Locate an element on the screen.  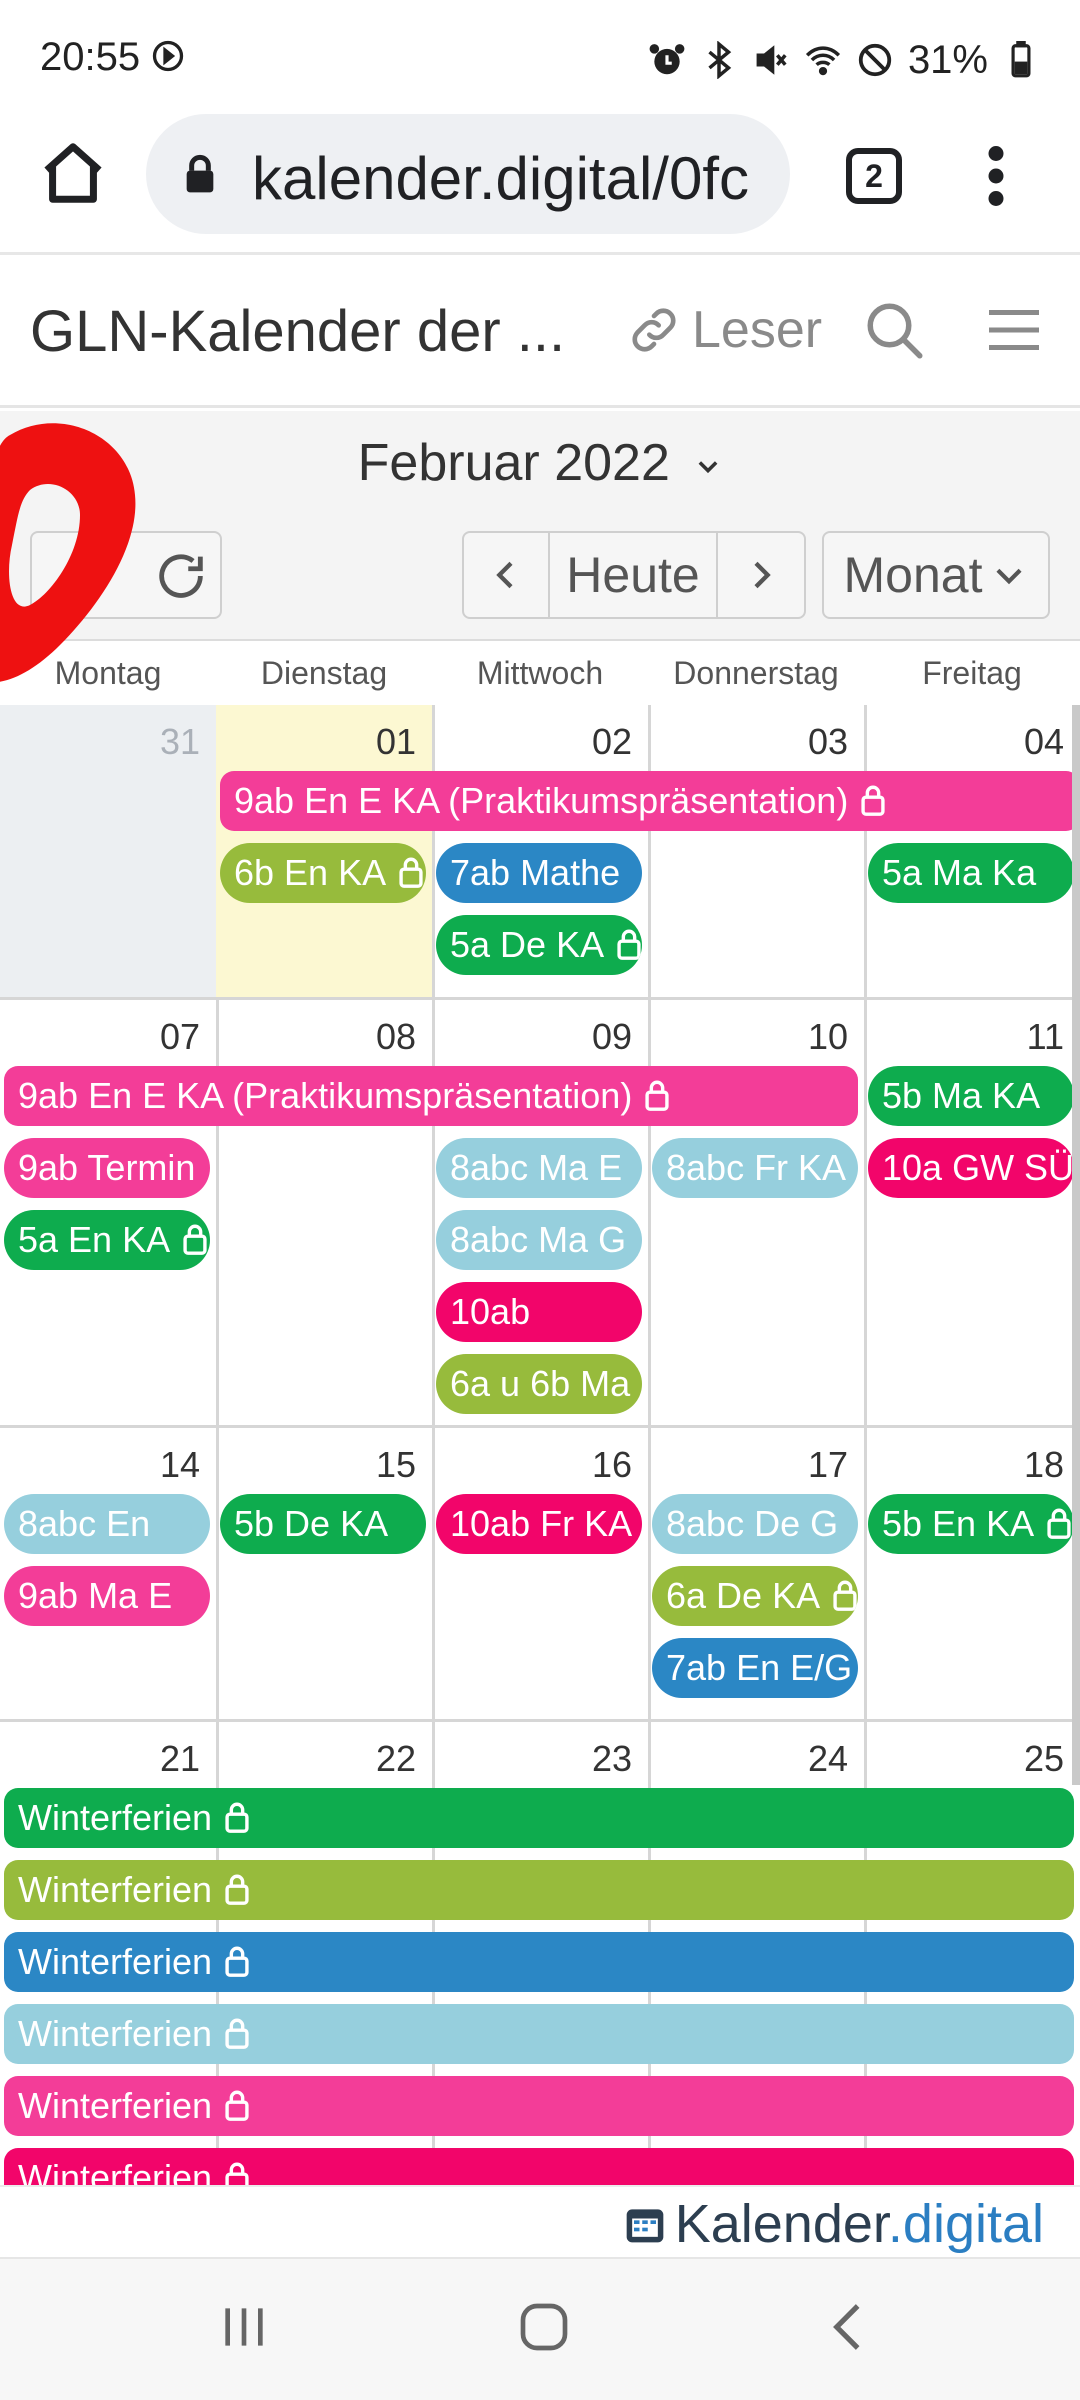
day-cell: 16 is located at coordinates (541, 1573).